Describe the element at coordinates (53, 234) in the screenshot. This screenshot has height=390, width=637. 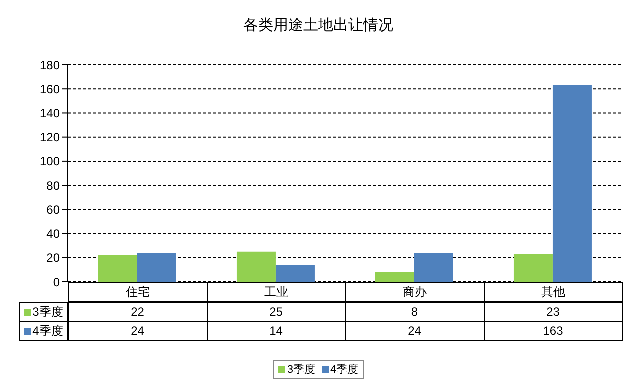
I see `y-tick-label: 40` at that location.